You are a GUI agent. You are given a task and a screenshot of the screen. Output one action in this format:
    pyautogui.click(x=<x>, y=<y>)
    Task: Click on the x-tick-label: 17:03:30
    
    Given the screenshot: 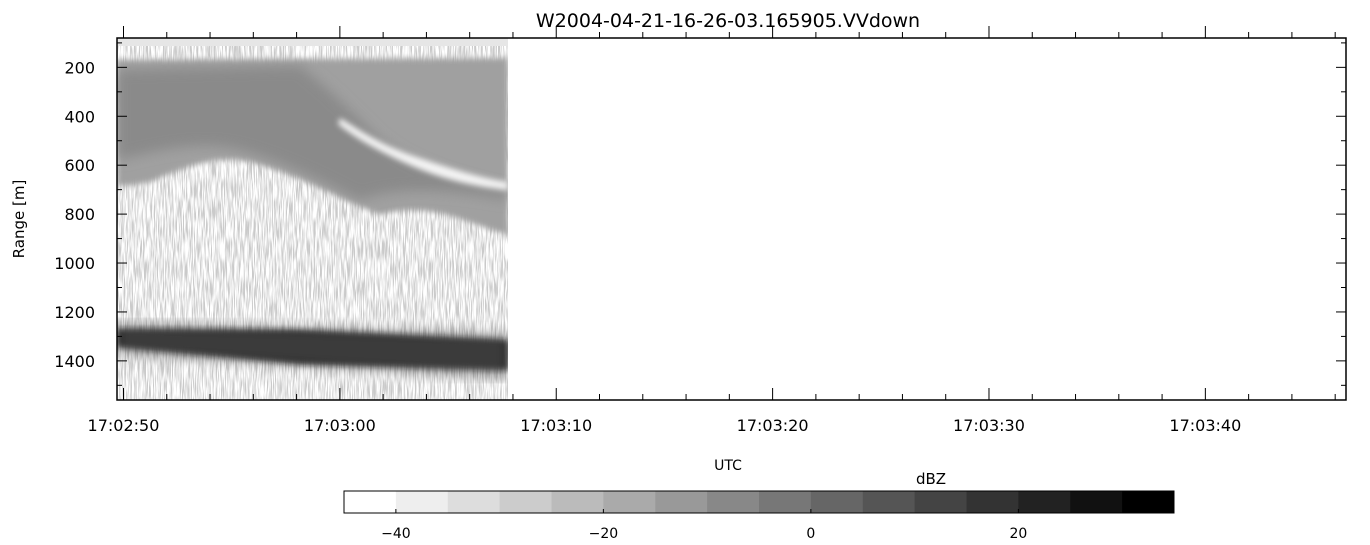 What is the action you would take?
    pyautogui.click(x=989, y=425)
    